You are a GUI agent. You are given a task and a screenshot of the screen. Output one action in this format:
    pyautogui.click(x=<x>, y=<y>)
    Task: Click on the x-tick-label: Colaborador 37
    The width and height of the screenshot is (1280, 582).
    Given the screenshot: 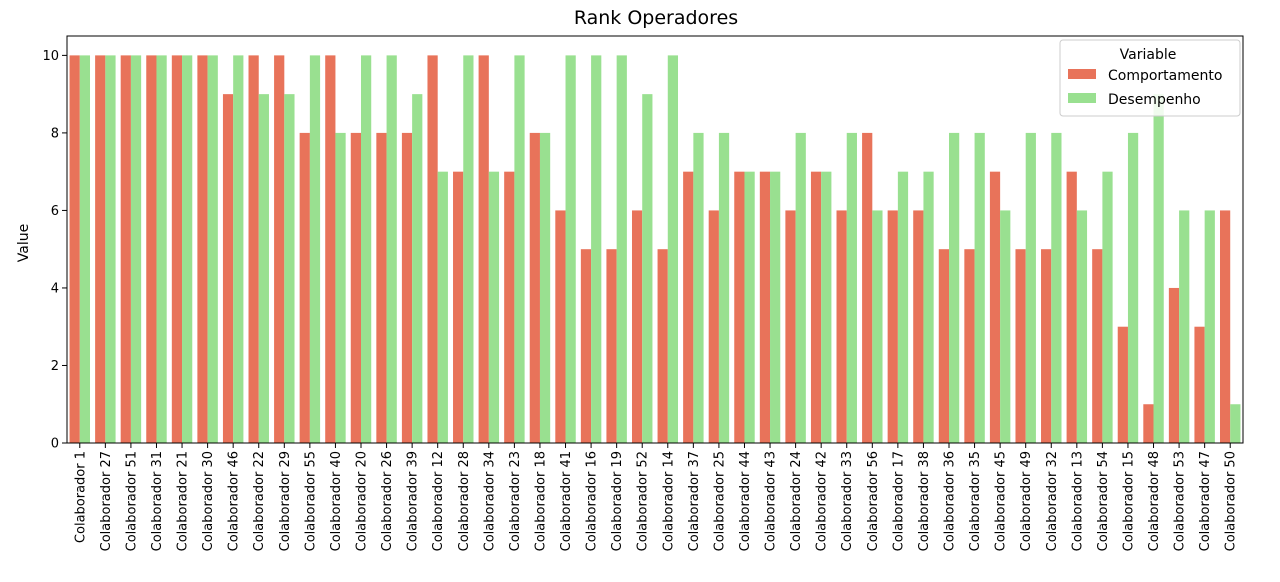 What is the action you would take?
    pyautogui.click(x=694, y=501)
    